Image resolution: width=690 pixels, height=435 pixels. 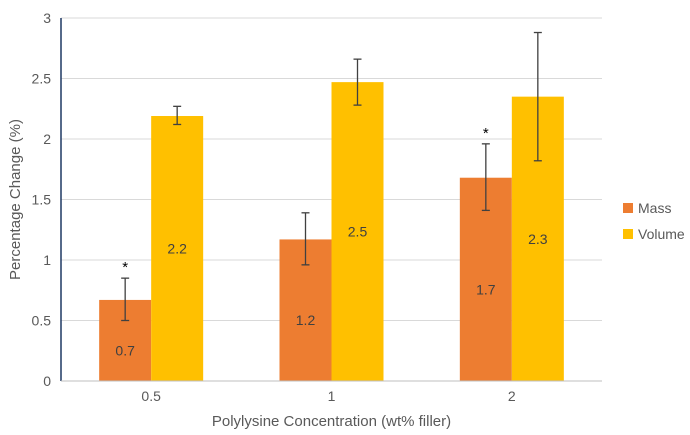 I want to click on y-tick-label: 1.5, so click(x=42, y=200).